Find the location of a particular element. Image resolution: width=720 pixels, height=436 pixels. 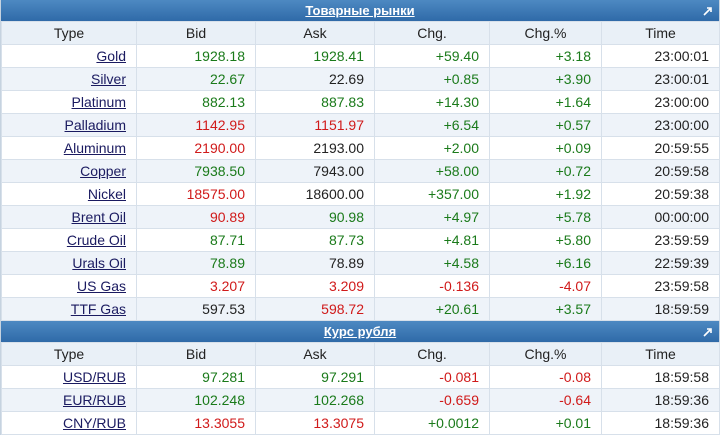

instrument-link: Silver is located at coordinates (108, 79).